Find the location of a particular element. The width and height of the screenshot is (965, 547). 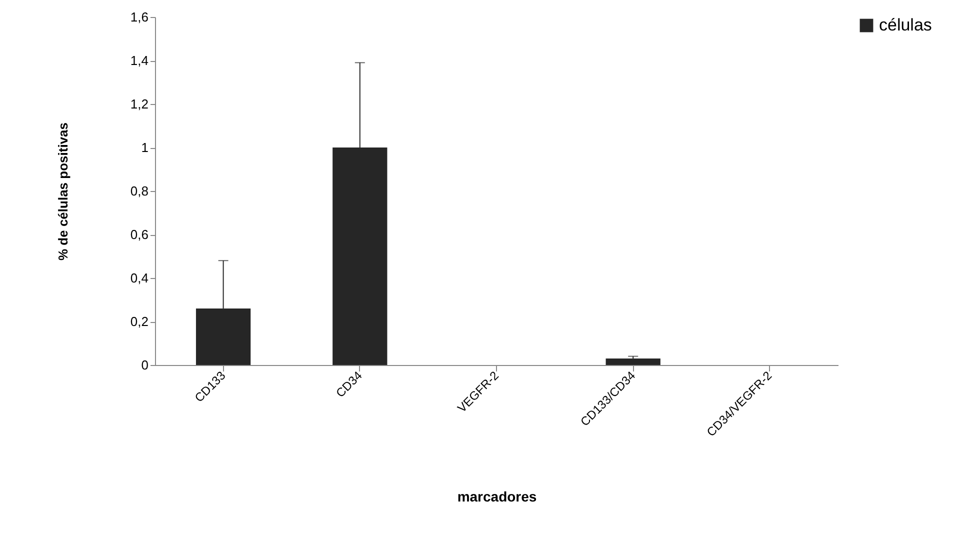

y-tick-label: 1,6 is located at coordinates (139, 17).